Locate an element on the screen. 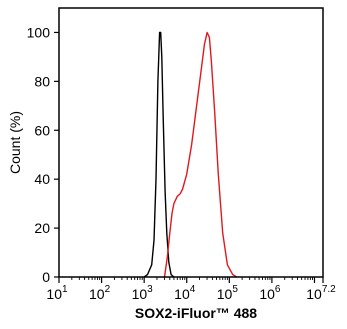 The image size is (347, 329). x-tick-label: 10⁶ is located at coordinates (270, 293).